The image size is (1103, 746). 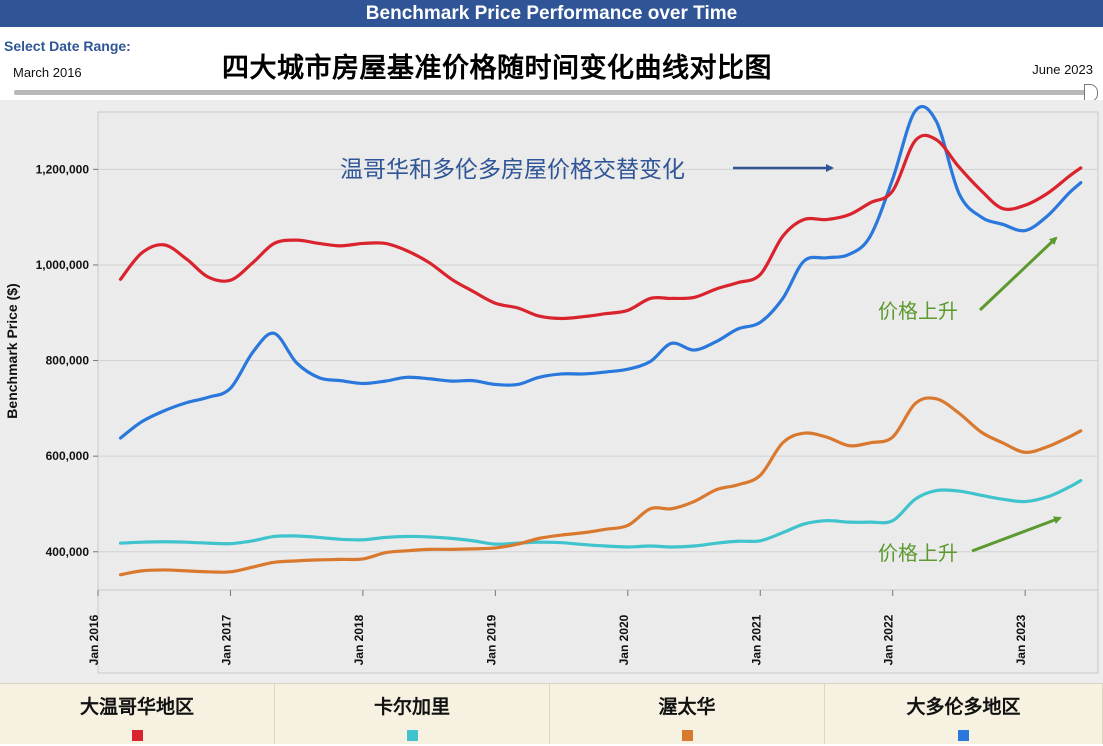 I want to click on date-range-slider-track, so click(x=551, y=92).